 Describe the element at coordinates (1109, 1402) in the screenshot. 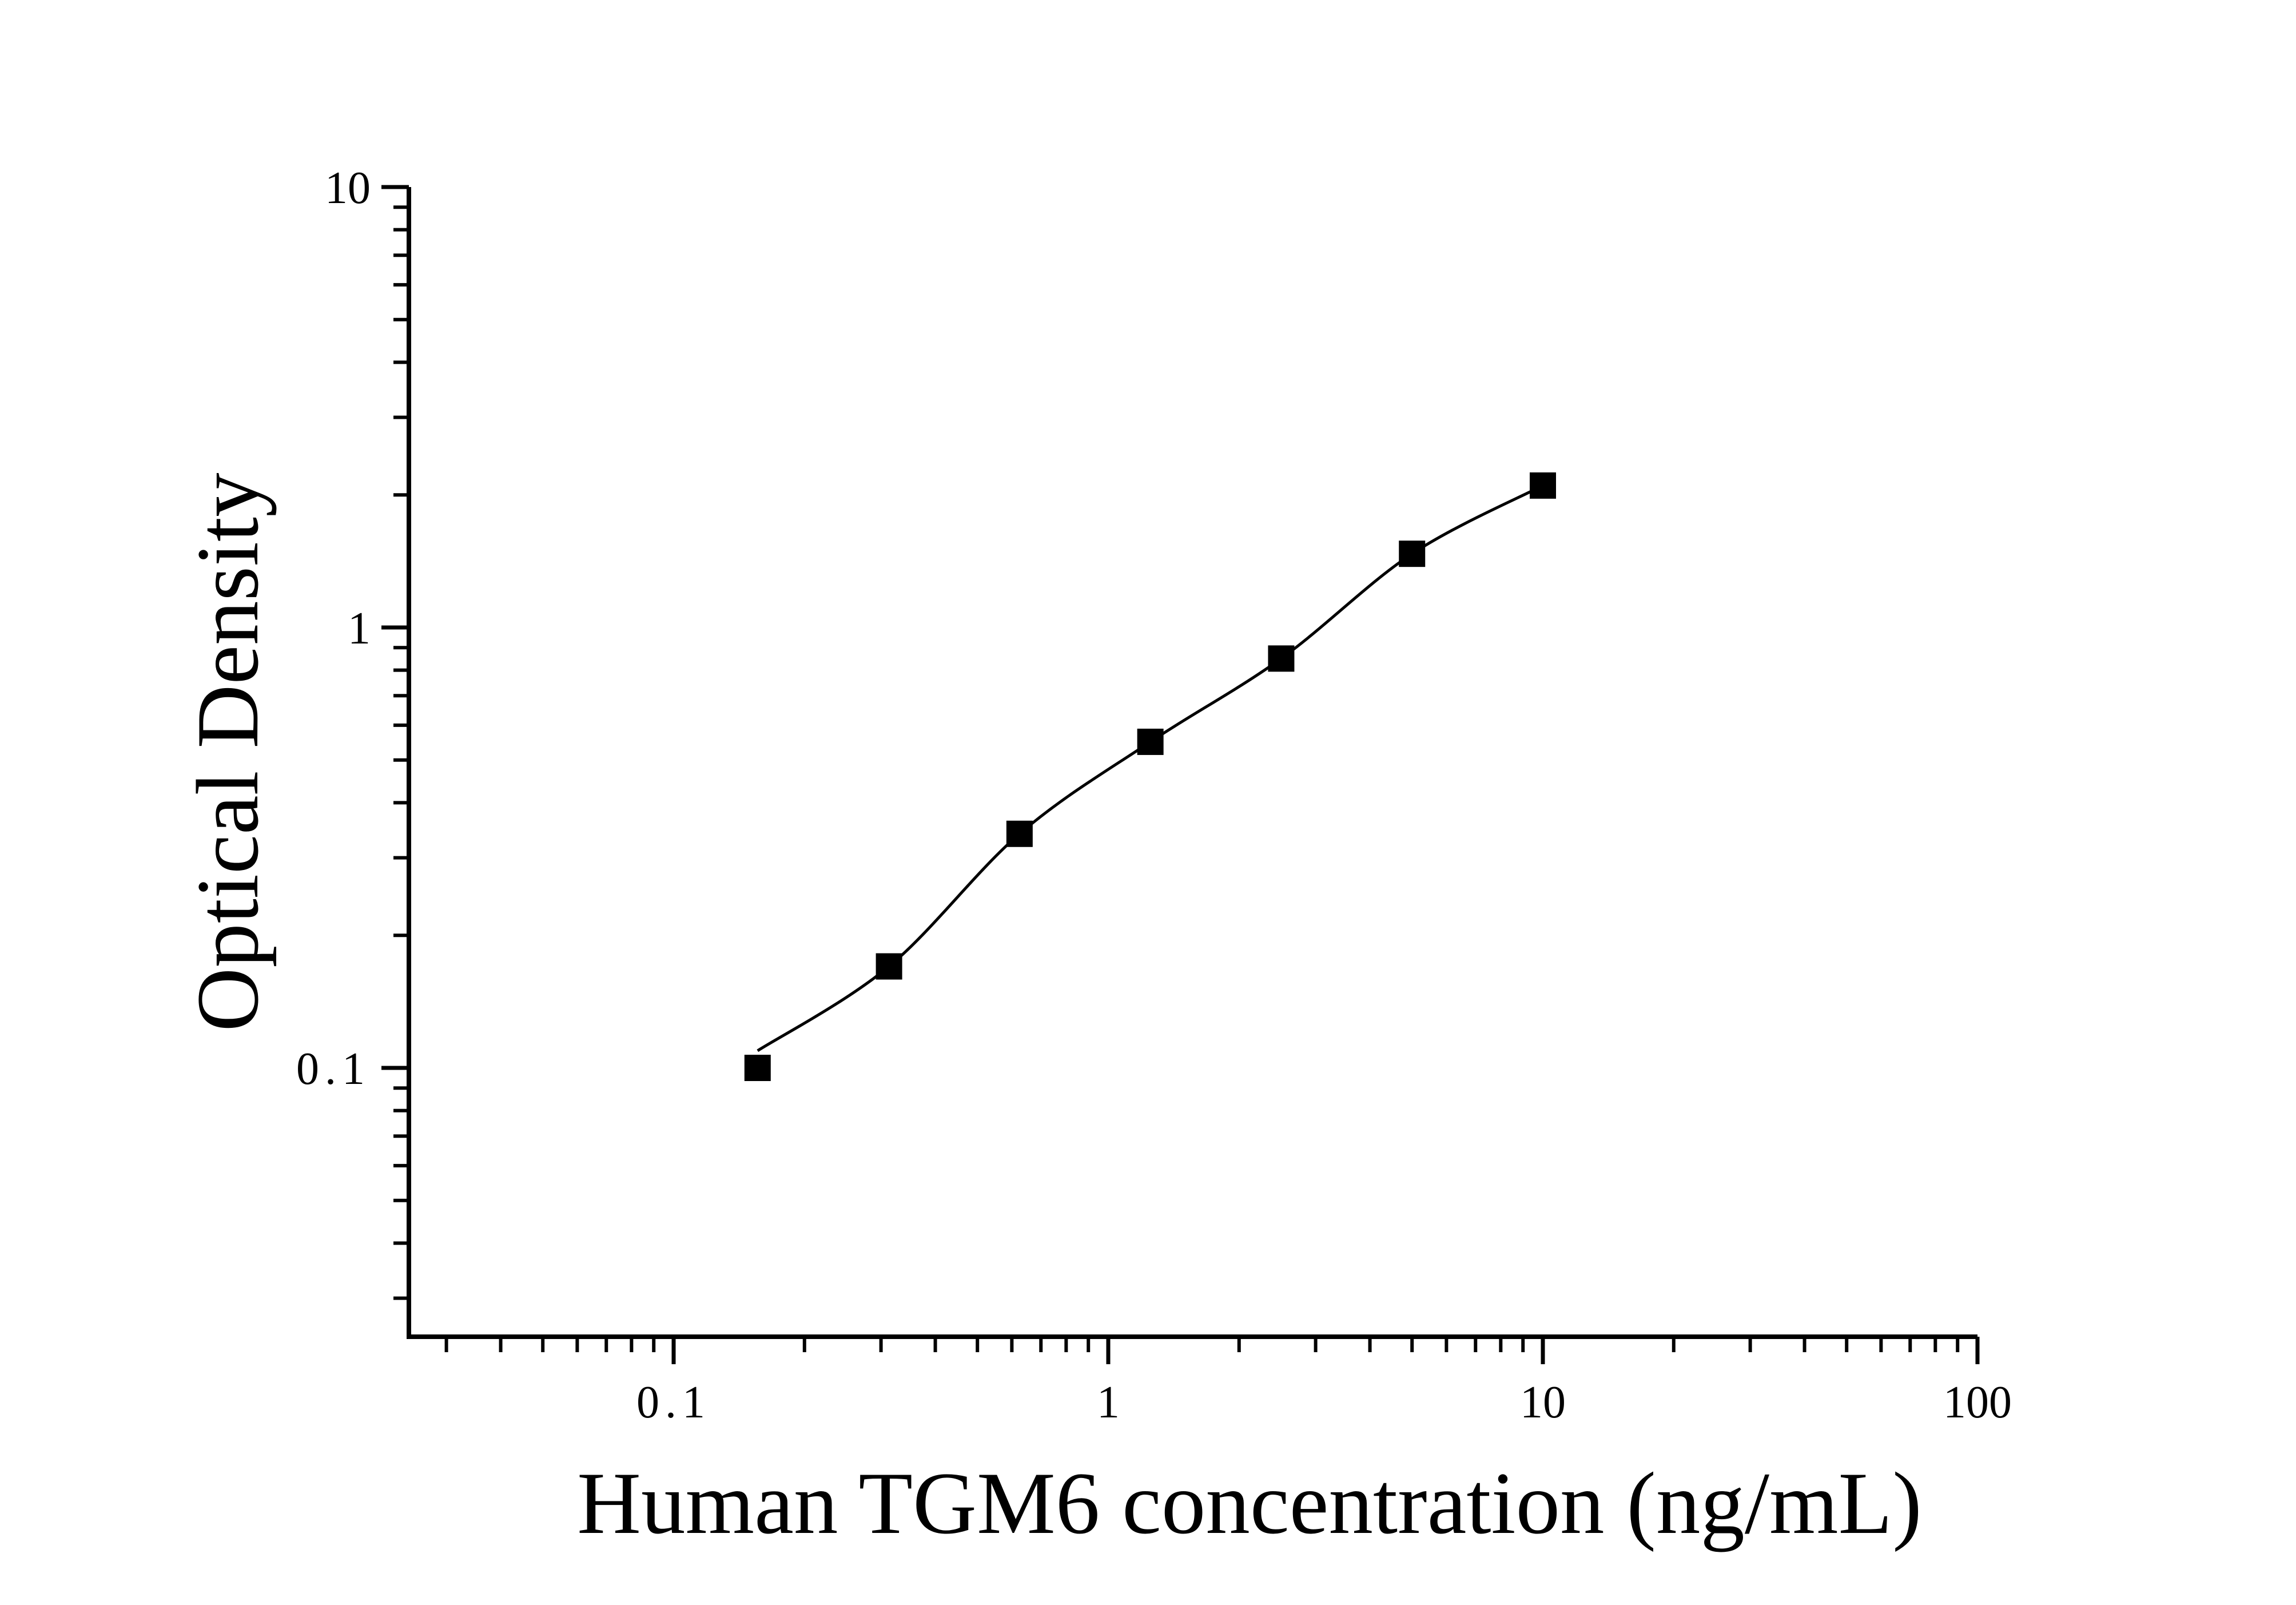

I see `x-tick-label: 1` at that location.